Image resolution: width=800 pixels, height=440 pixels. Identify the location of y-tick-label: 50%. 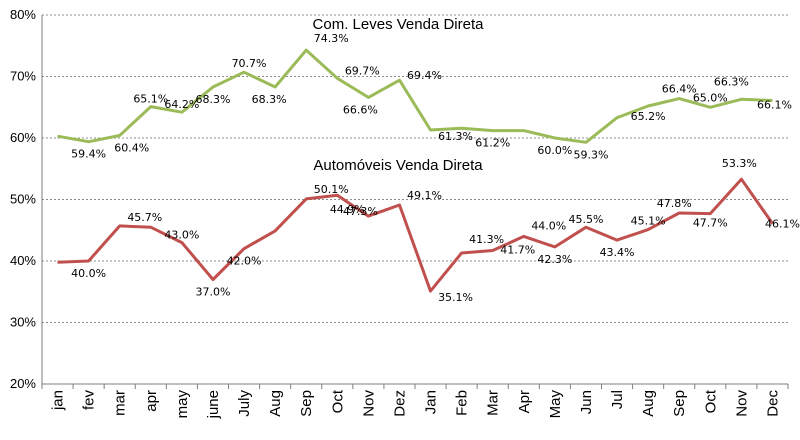
(23, 199).